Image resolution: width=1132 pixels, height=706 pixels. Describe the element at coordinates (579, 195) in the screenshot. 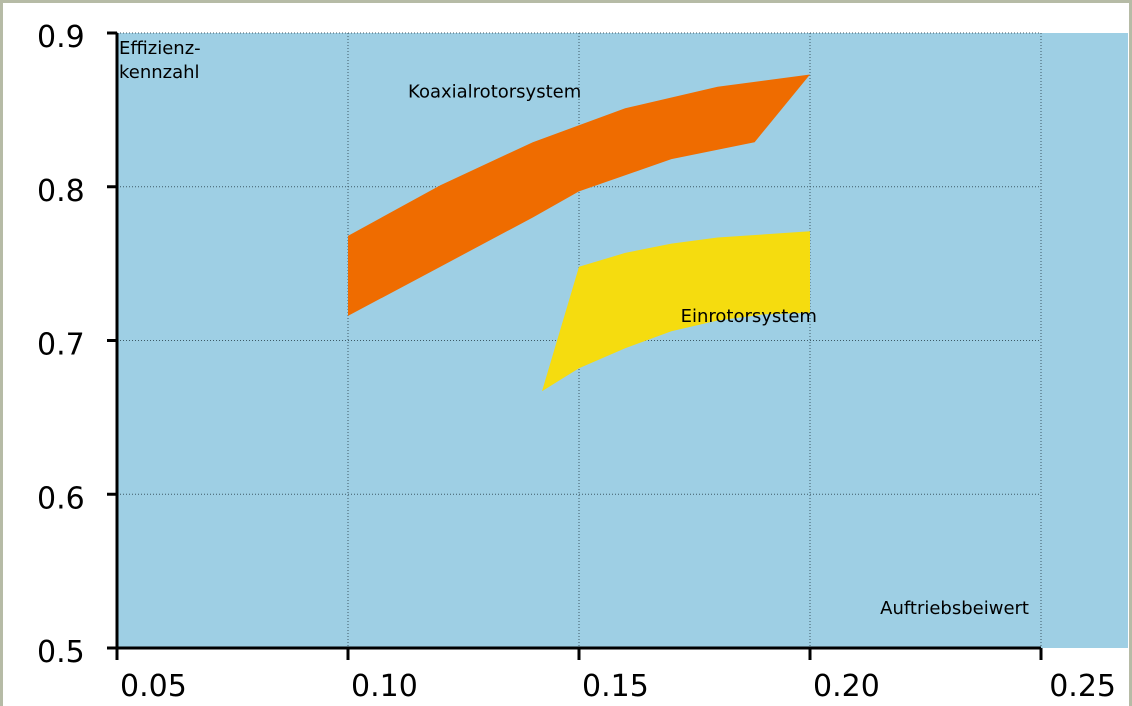

I see `band-koaxialrotorsystem` at that location.